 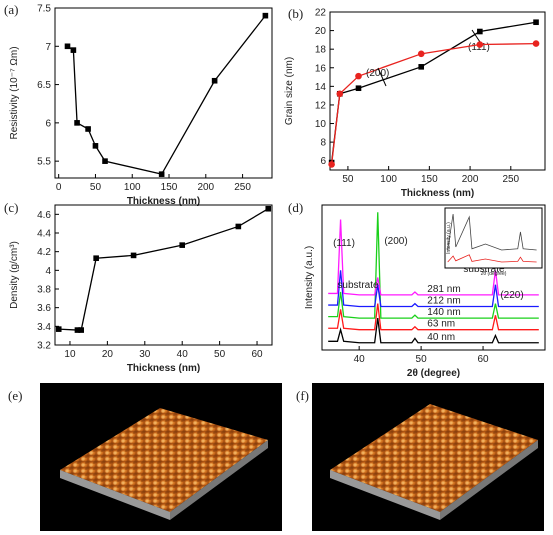 I want to click on y-tick-label: 3.4, so click(x=44, y=327).